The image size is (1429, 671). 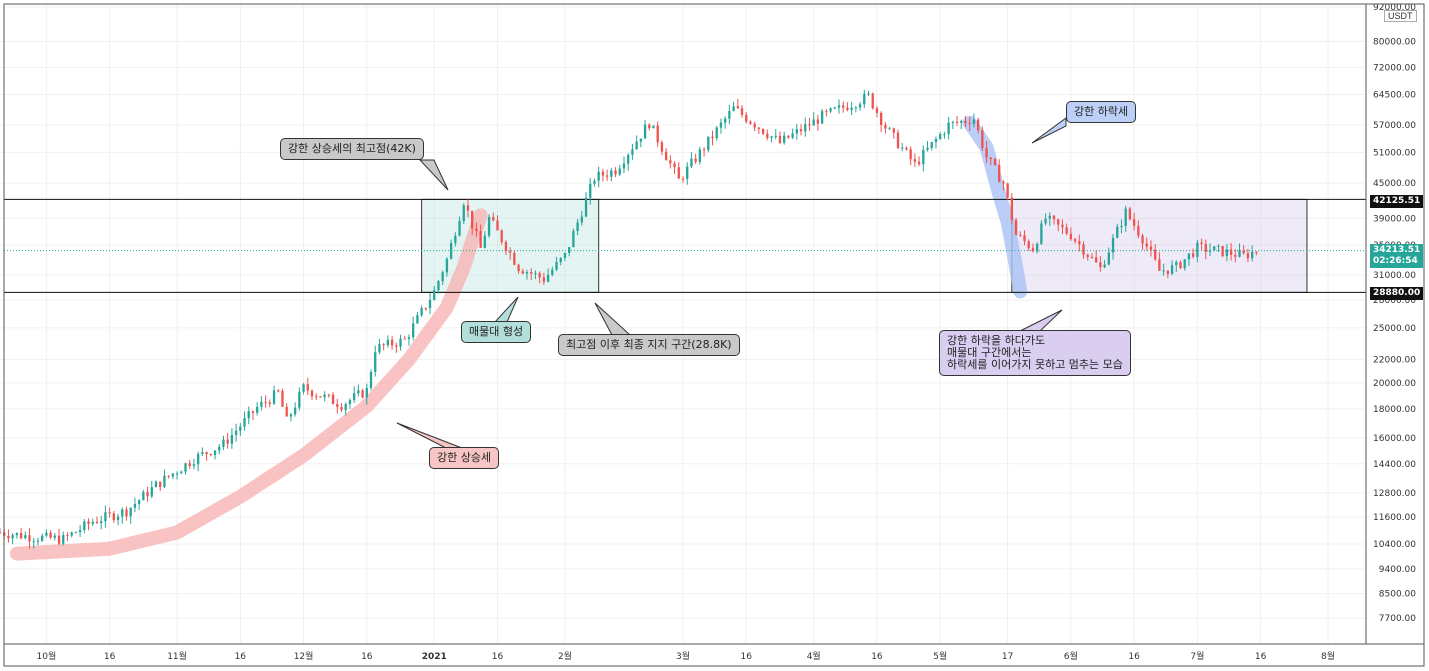 I want to click on x-tick-label: 4월, so click(x=814, y=656).